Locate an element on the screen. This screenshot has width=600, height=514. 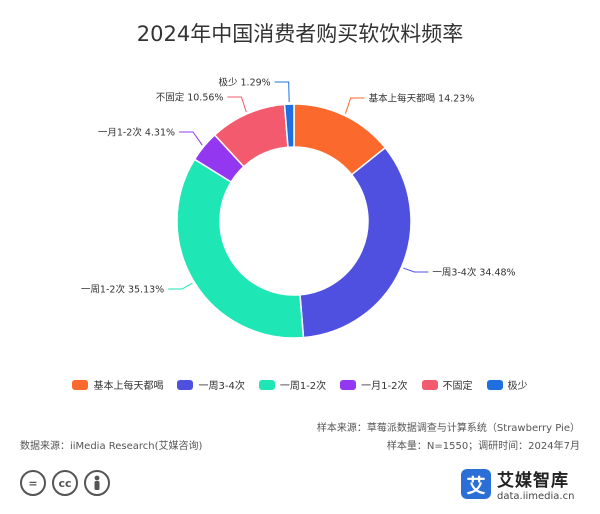
equals-icon: = is located at coordinates (33, 483).